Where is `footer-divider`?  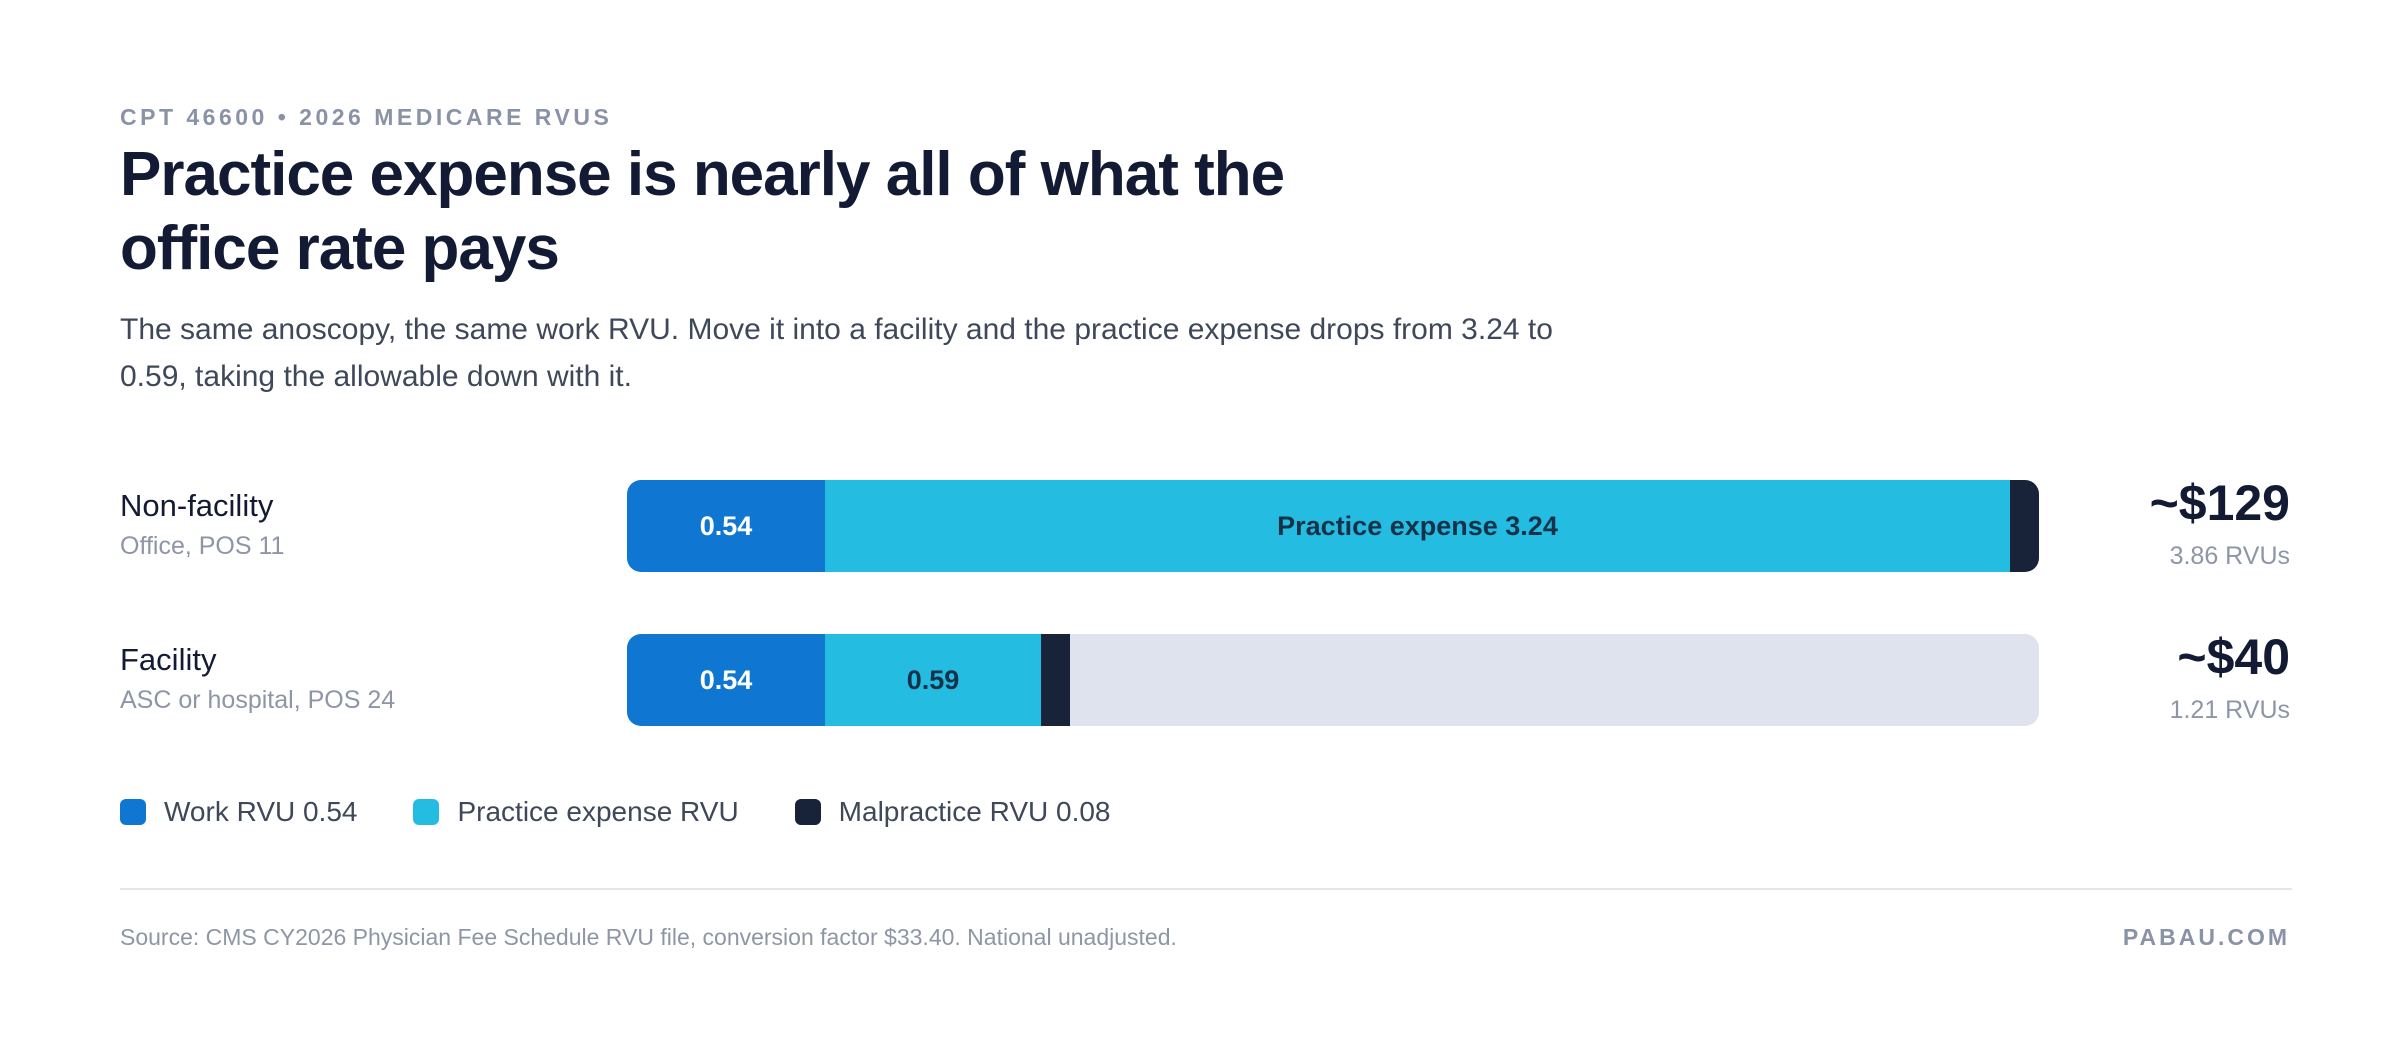
footer-divider is located at coordinates (1206, 889).